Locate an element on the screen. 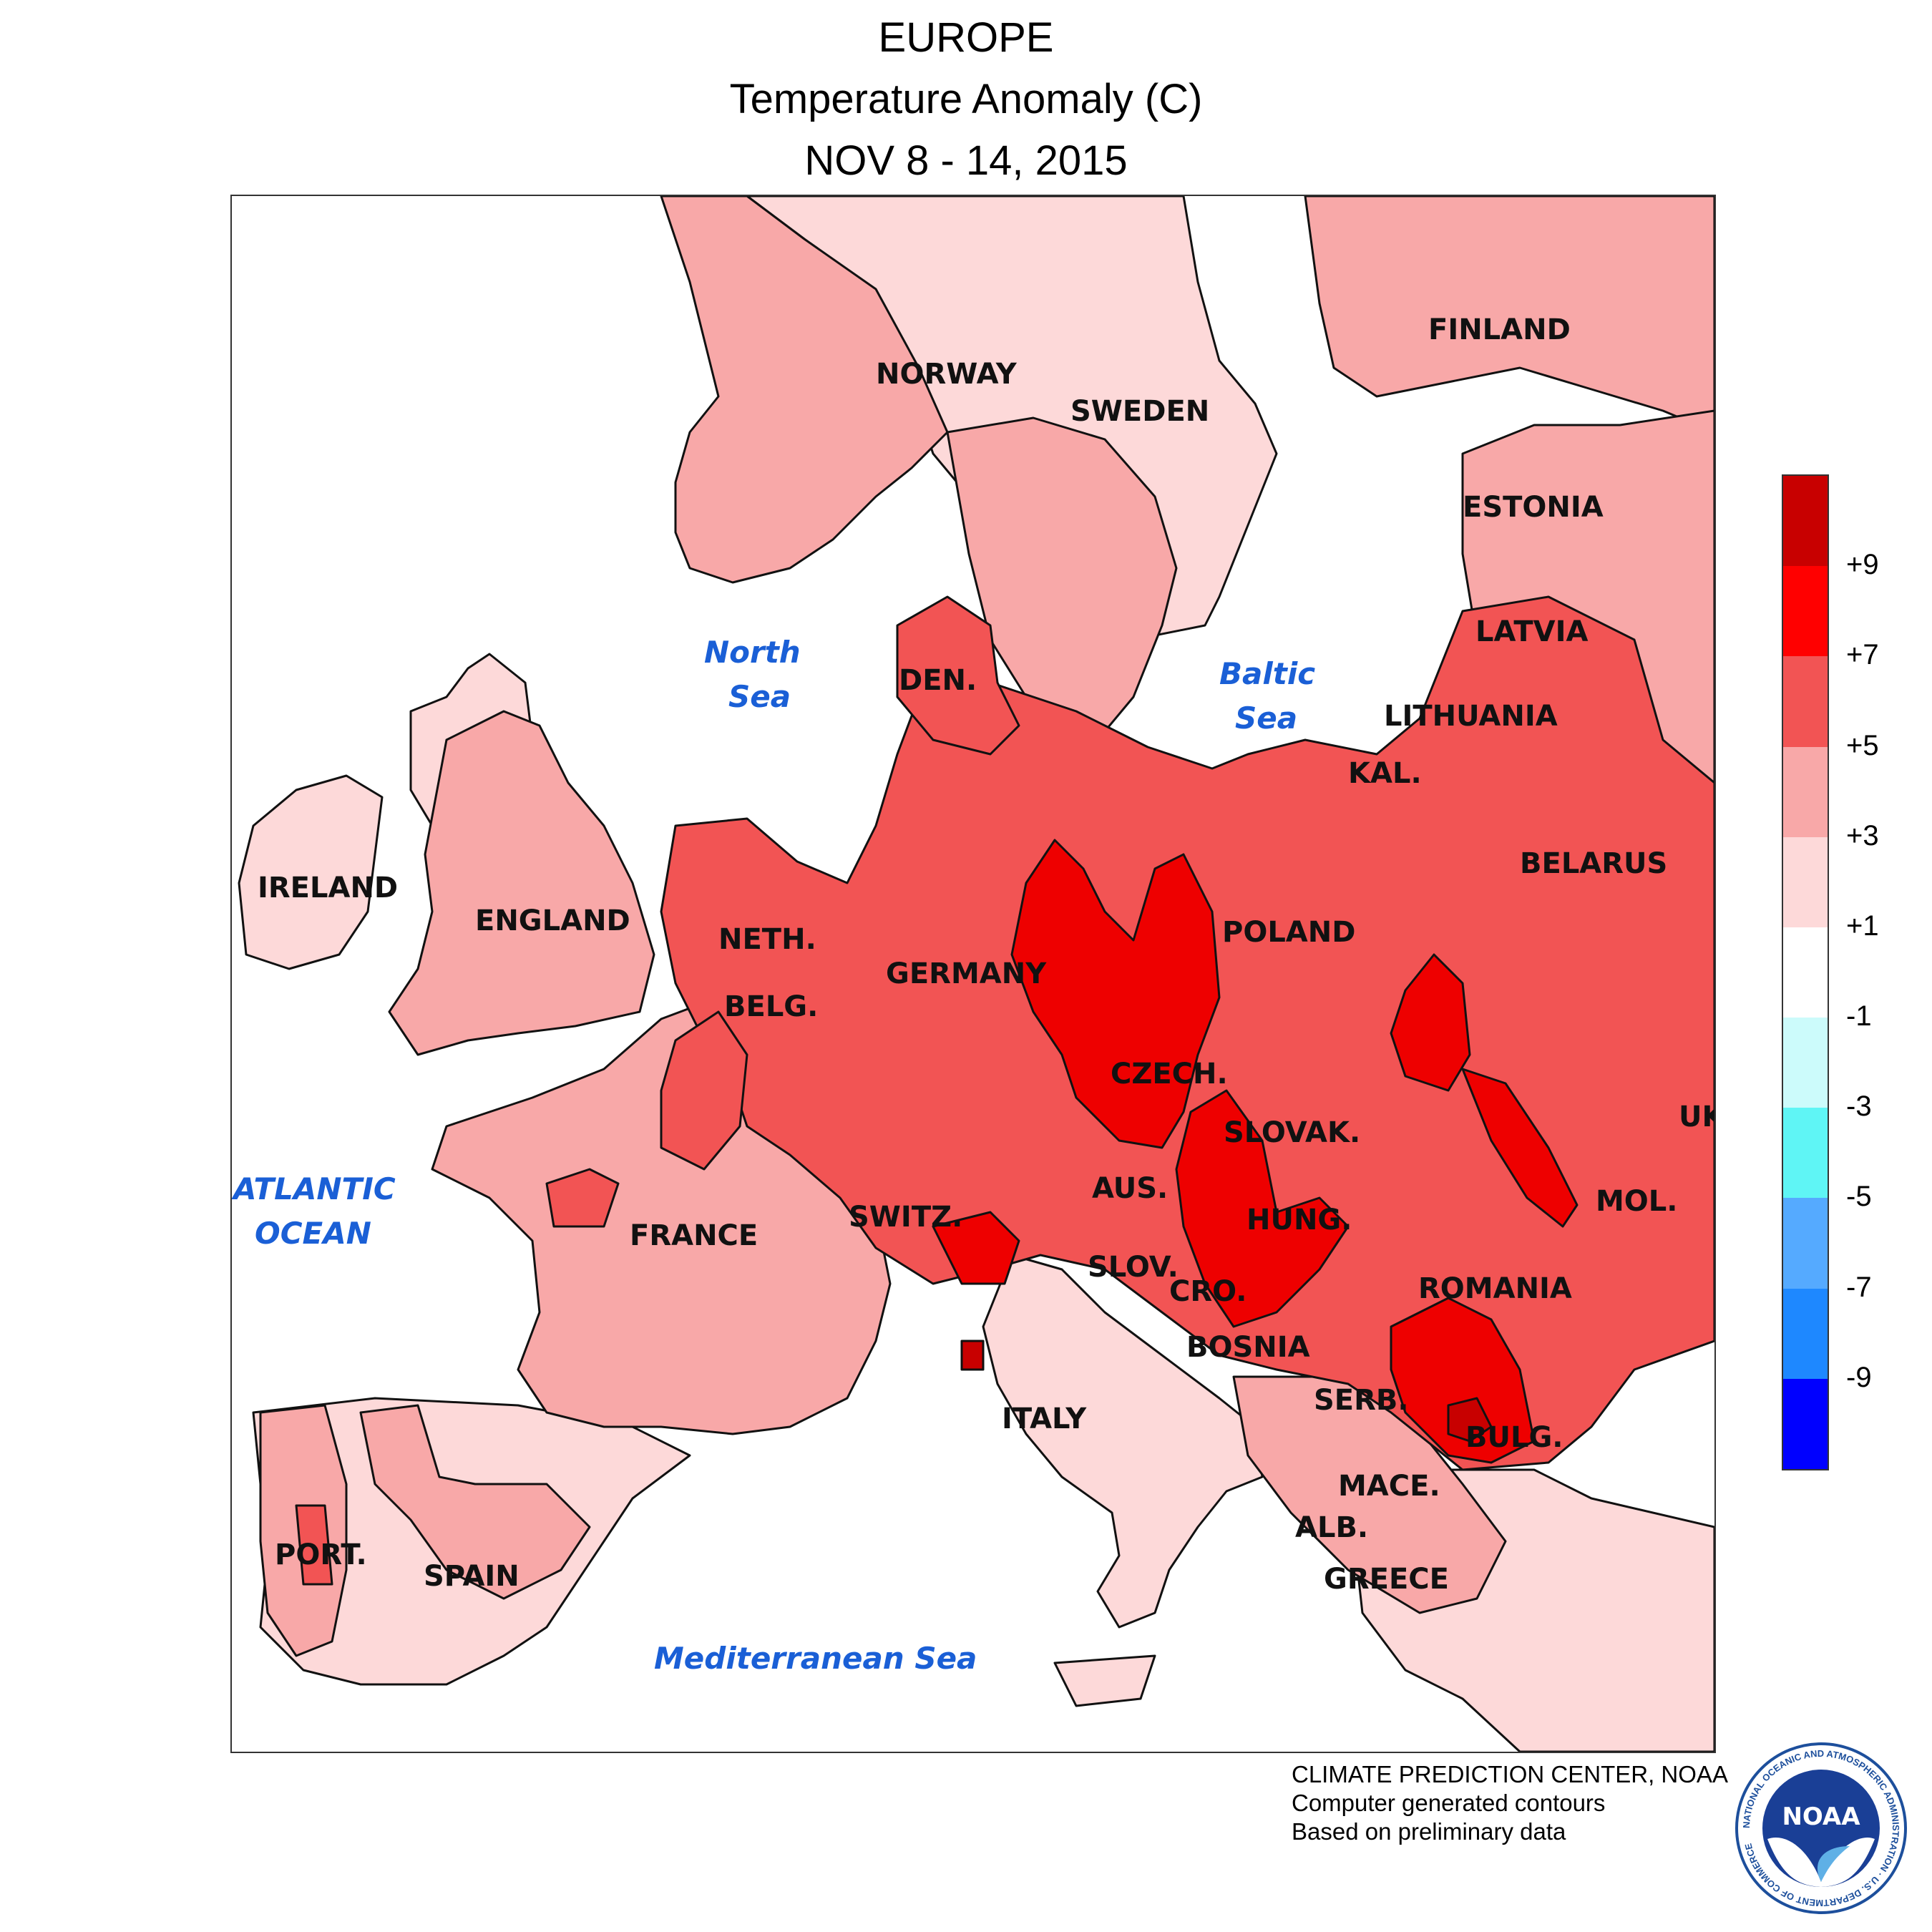 This screenshot has height=1932, width=1932. country-label-switzerland: SWITZ. is located at coordinates (905, 1217).